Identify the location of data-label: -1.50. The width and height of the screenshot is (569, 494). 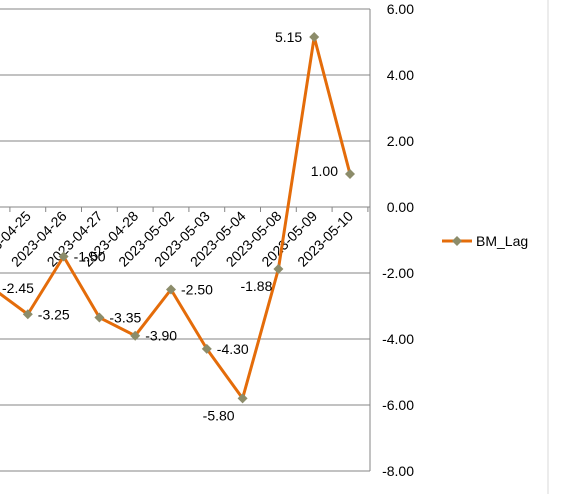
(90, 257).